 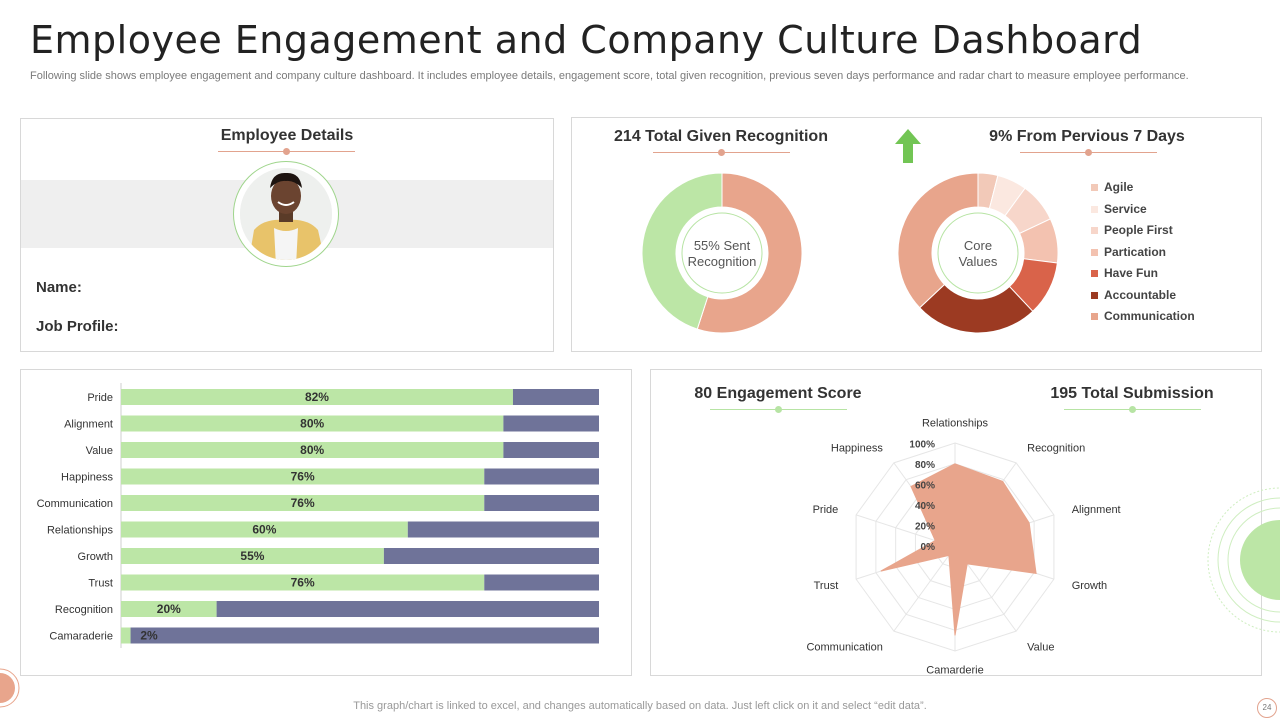 What do you see at coordinates (80, 531) in the screenshot?
I see `bar-category-label: Relationships` at bounding box center [80, 531].